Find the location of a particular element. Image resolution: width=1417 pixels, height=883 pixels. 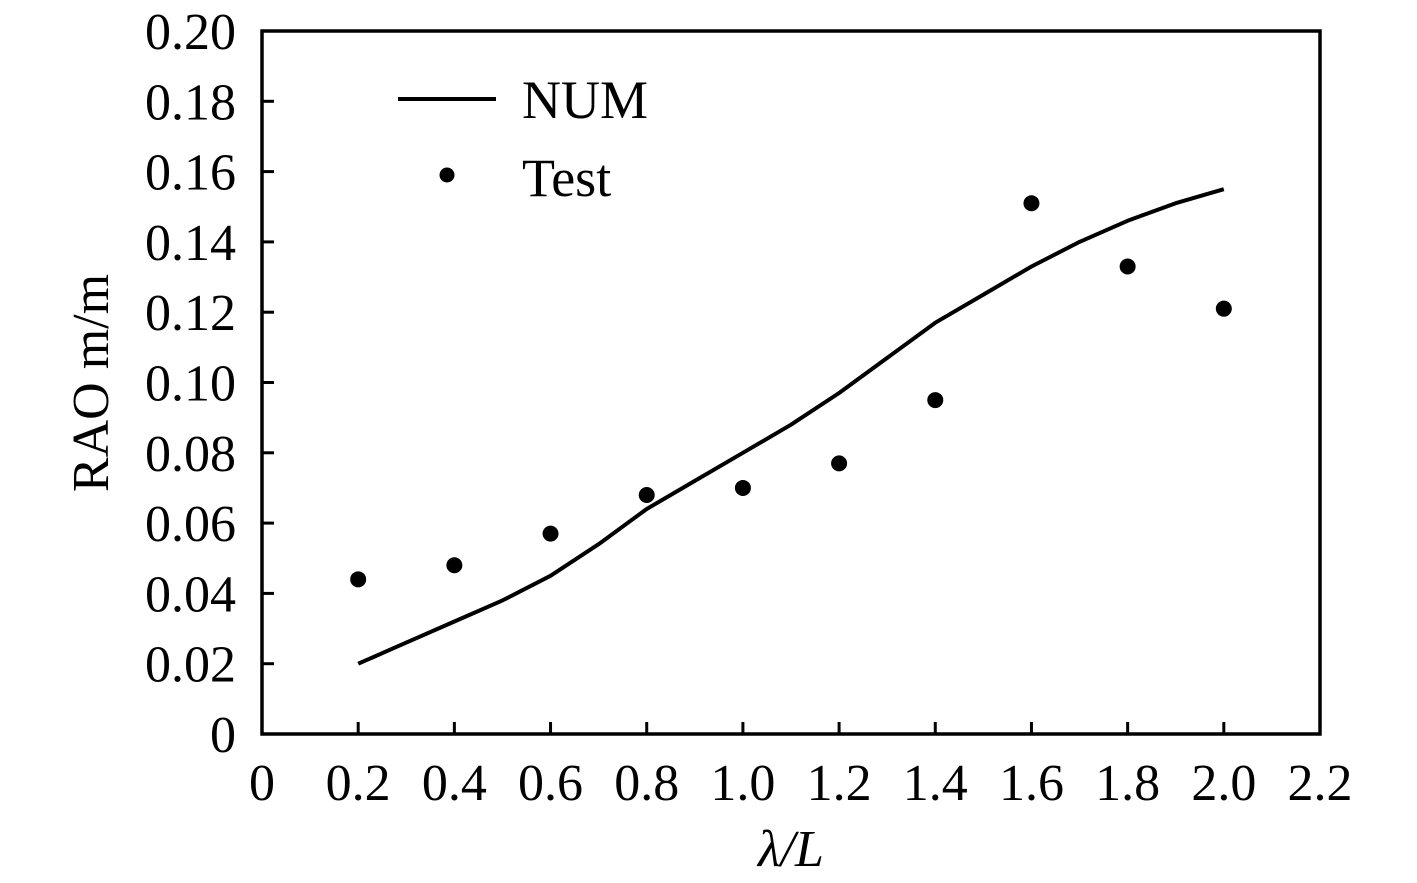

y-tick-label: 0.12 is located at coordinates (190, 313).